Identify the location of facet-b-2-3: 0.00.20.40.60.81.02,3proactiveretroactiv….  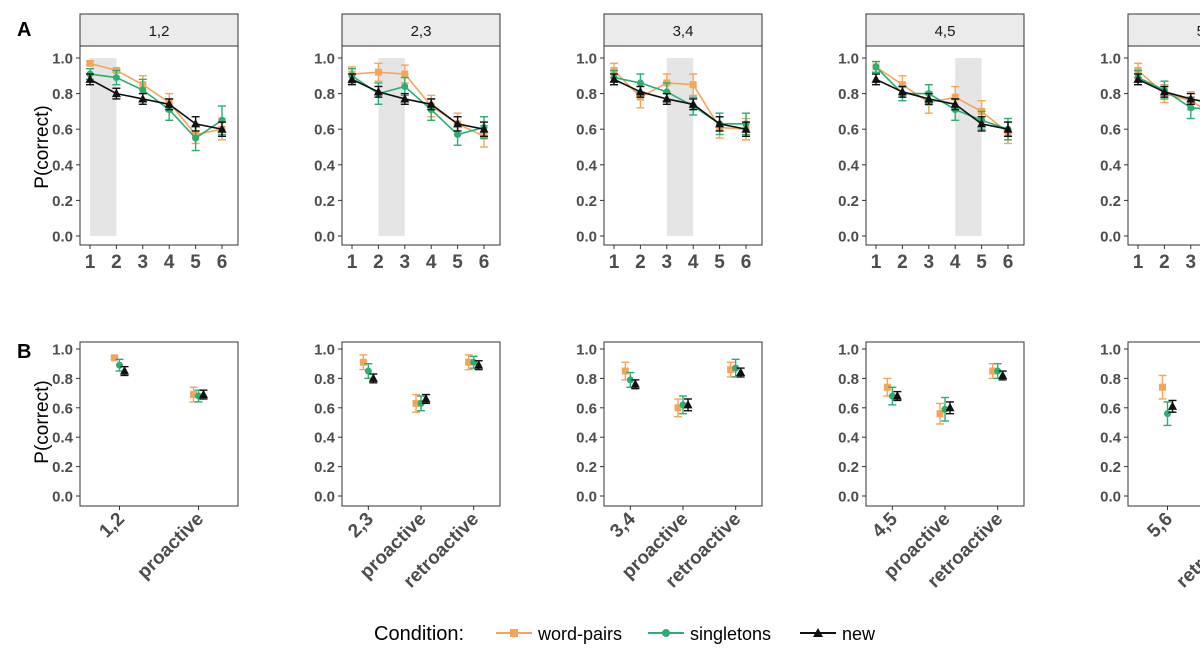
(407, 466).